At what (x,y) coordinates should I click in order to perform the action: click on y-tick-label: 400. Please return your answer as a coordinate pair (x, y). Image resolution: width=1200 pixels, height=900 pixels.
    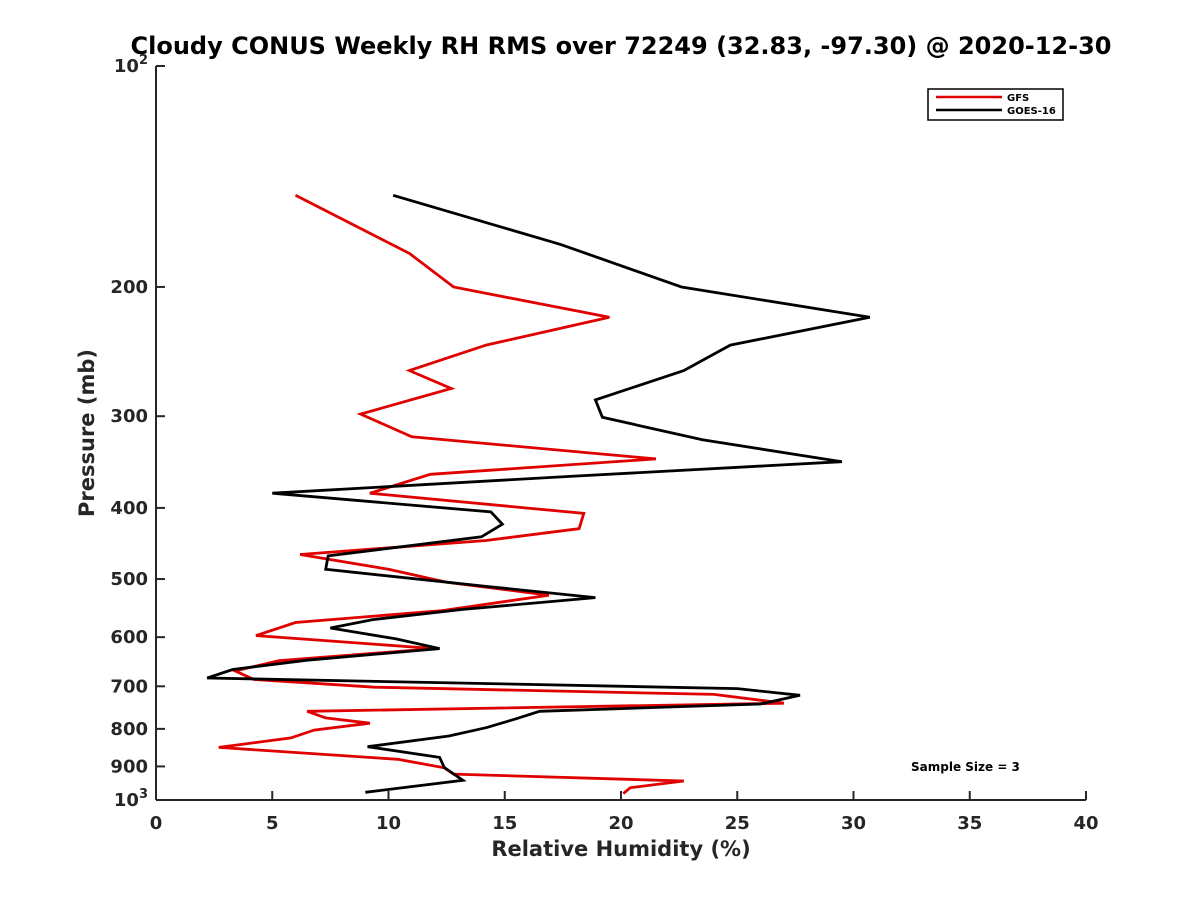
    Looking at the image, I should click on (129, 508).